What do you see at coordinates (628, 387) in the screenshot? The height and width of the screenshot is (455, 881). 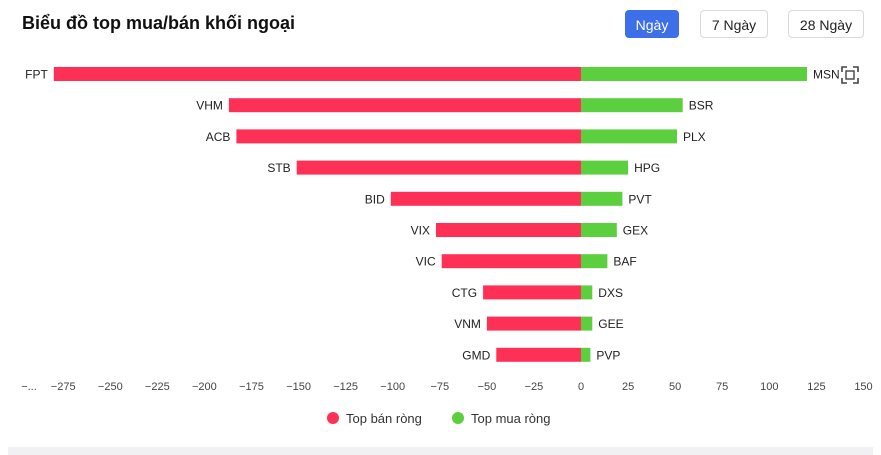 I see `x-tick-label: 25` at bounding box center [628, 387].